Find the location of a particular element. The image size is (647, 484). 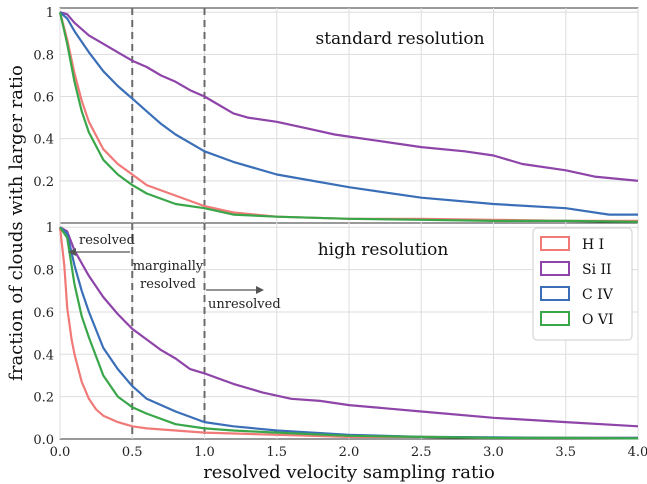

x-tick-label: 1.0 is located at coordinates (204, 452).